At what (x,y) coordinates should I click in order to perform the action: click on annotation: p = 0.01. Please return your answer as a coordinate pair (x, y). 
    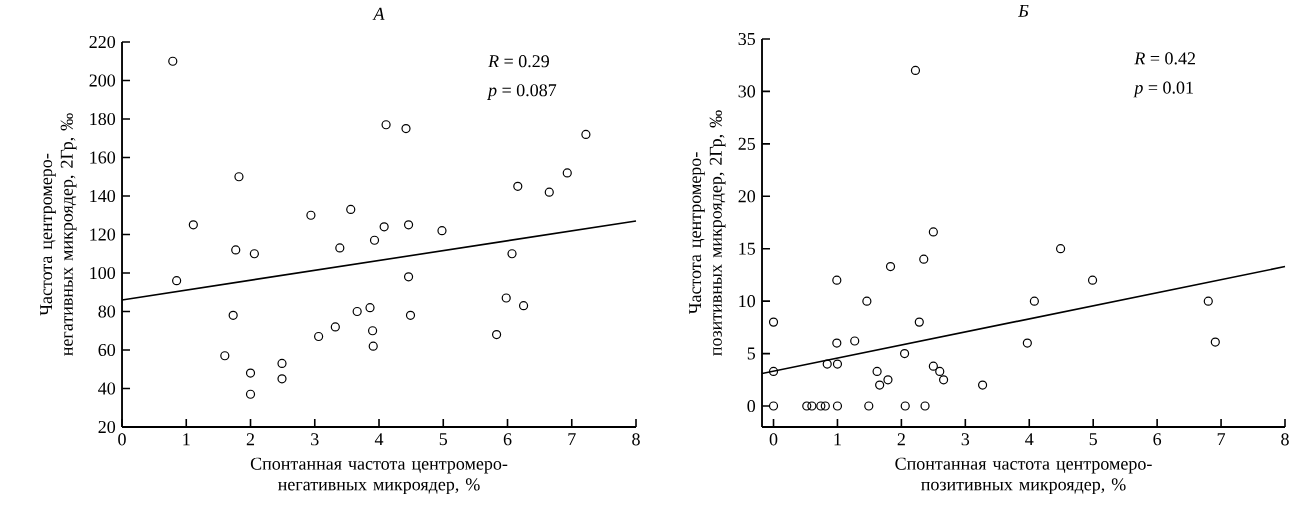
    Looking at the image, I should click on (1163, 89).